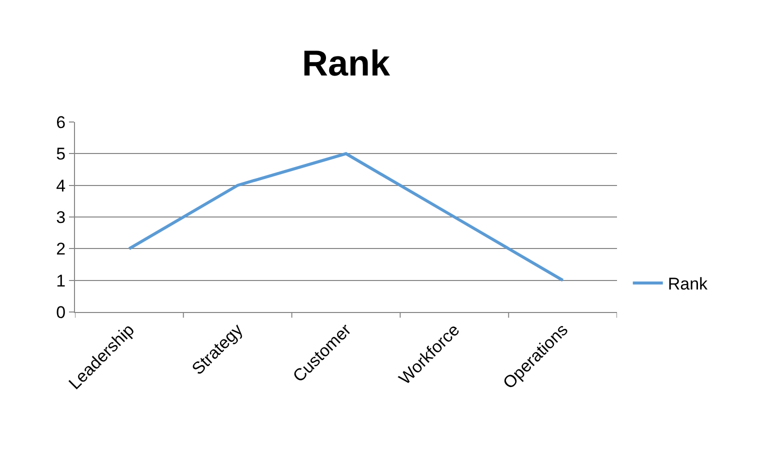 Image resolution: width=783 pixels, height=466 pixels. What do you see at coordinates (61, 186) in the screenshot?
I see `y-tick-label: 4` at bounding box center [61, 186].